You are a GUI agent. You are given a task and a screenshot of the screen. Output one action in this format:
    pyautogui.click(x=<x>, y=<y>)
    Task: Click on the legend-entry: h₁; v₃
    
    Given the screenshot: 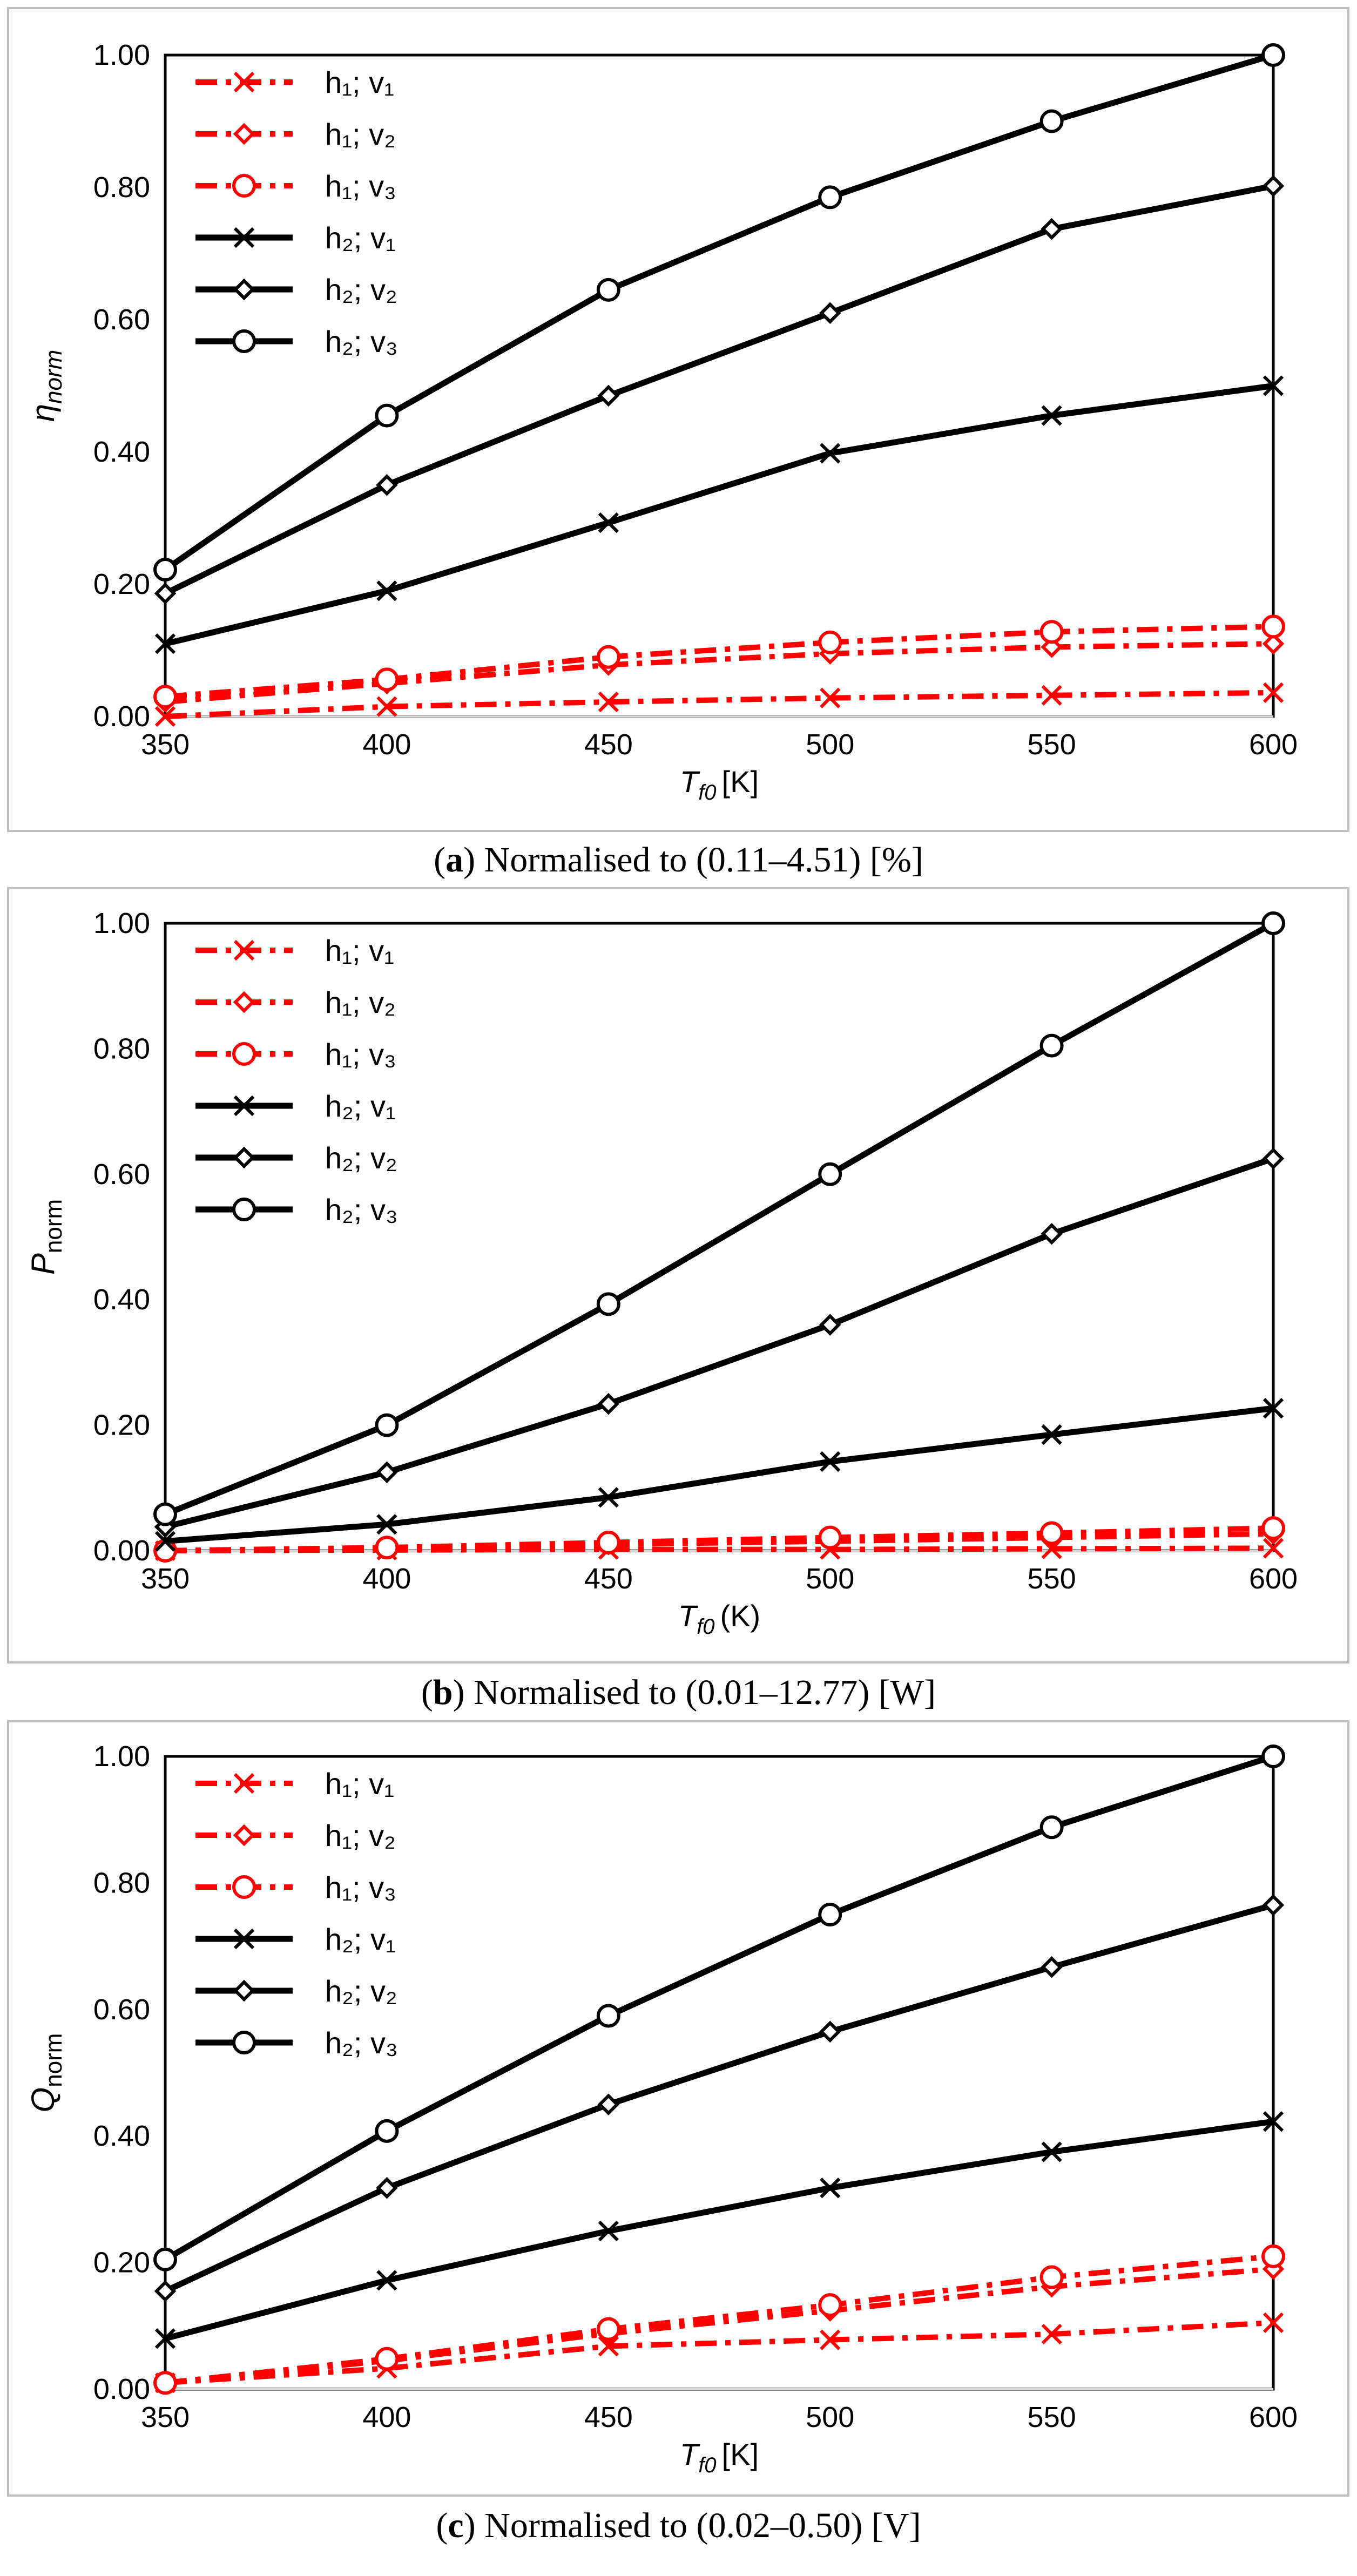 What is the action you would take?
    pyautogui.click(x=361, y=1054)
    